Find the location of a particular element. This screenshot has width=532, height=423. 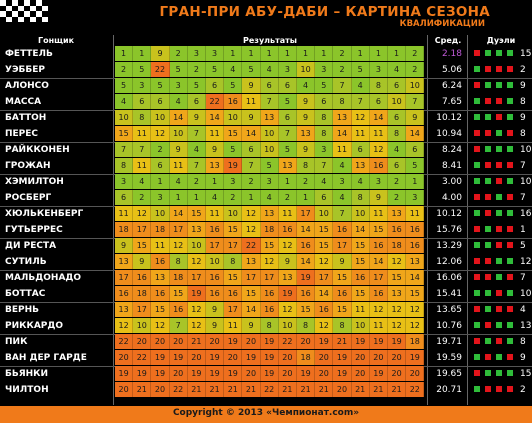

column-header-results: Результаты is located at coordinates (270, 40).